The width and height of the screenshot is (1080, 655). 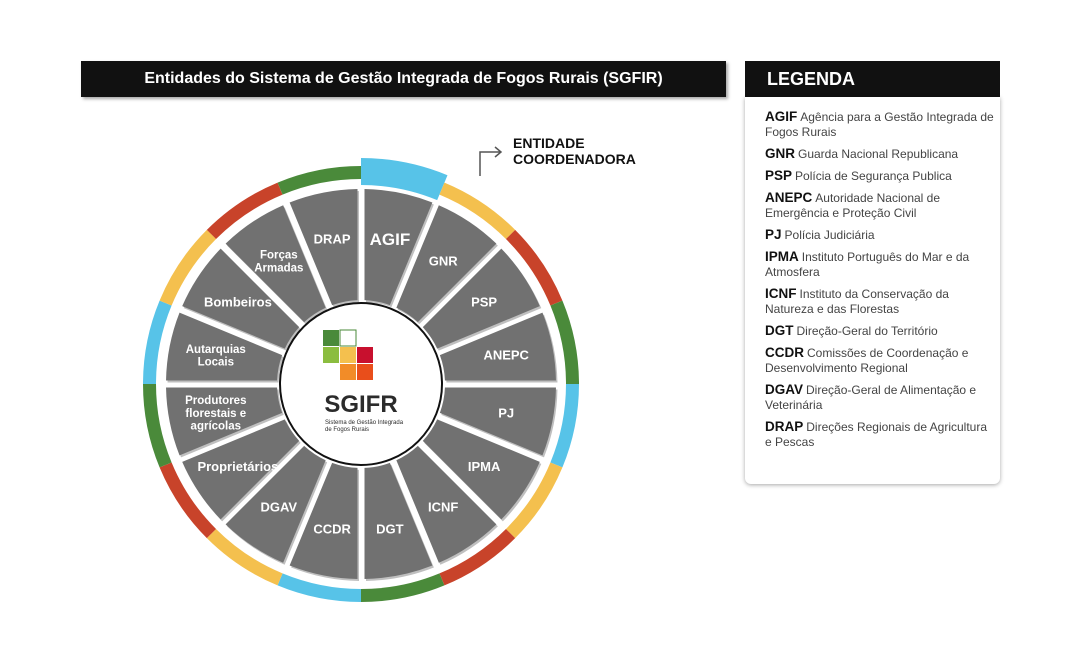 I want to click on segment-label: PSP, so click(x=484, y=301).